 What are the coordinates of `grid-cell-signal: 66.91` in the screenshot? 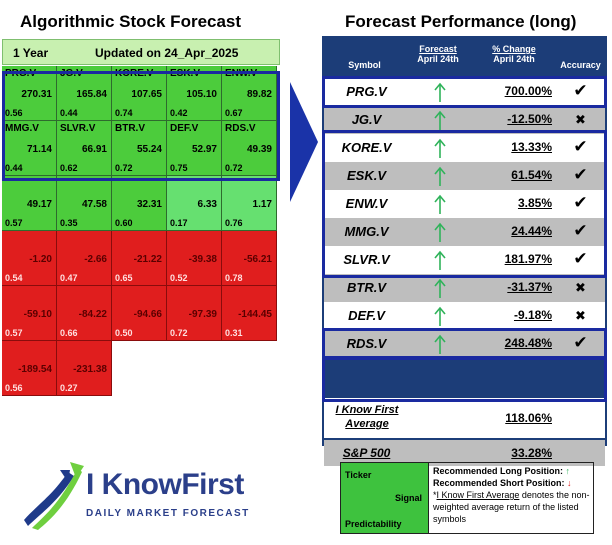 It's located at (94, 149).